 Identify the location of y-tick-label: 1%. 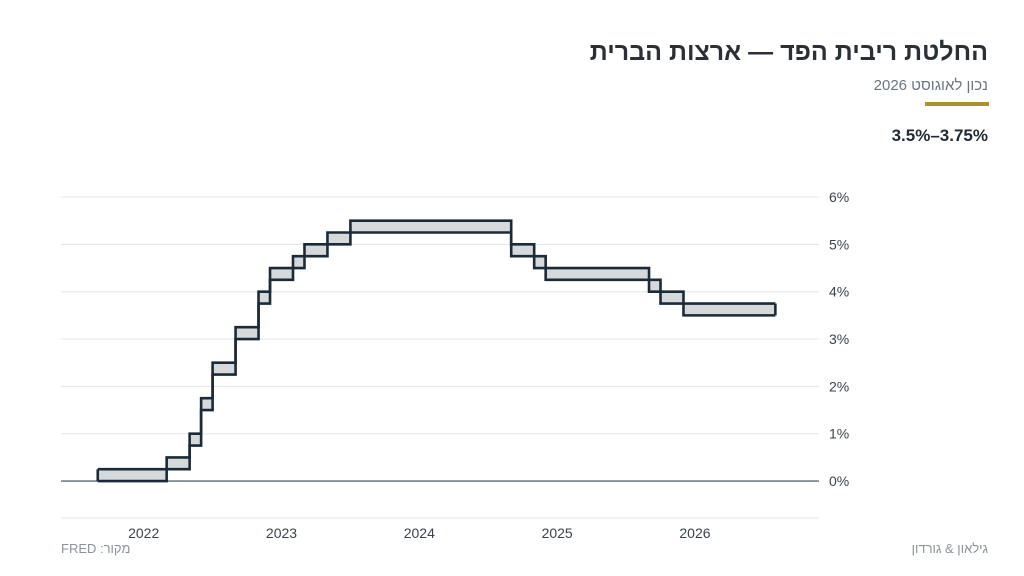
(839, 434).